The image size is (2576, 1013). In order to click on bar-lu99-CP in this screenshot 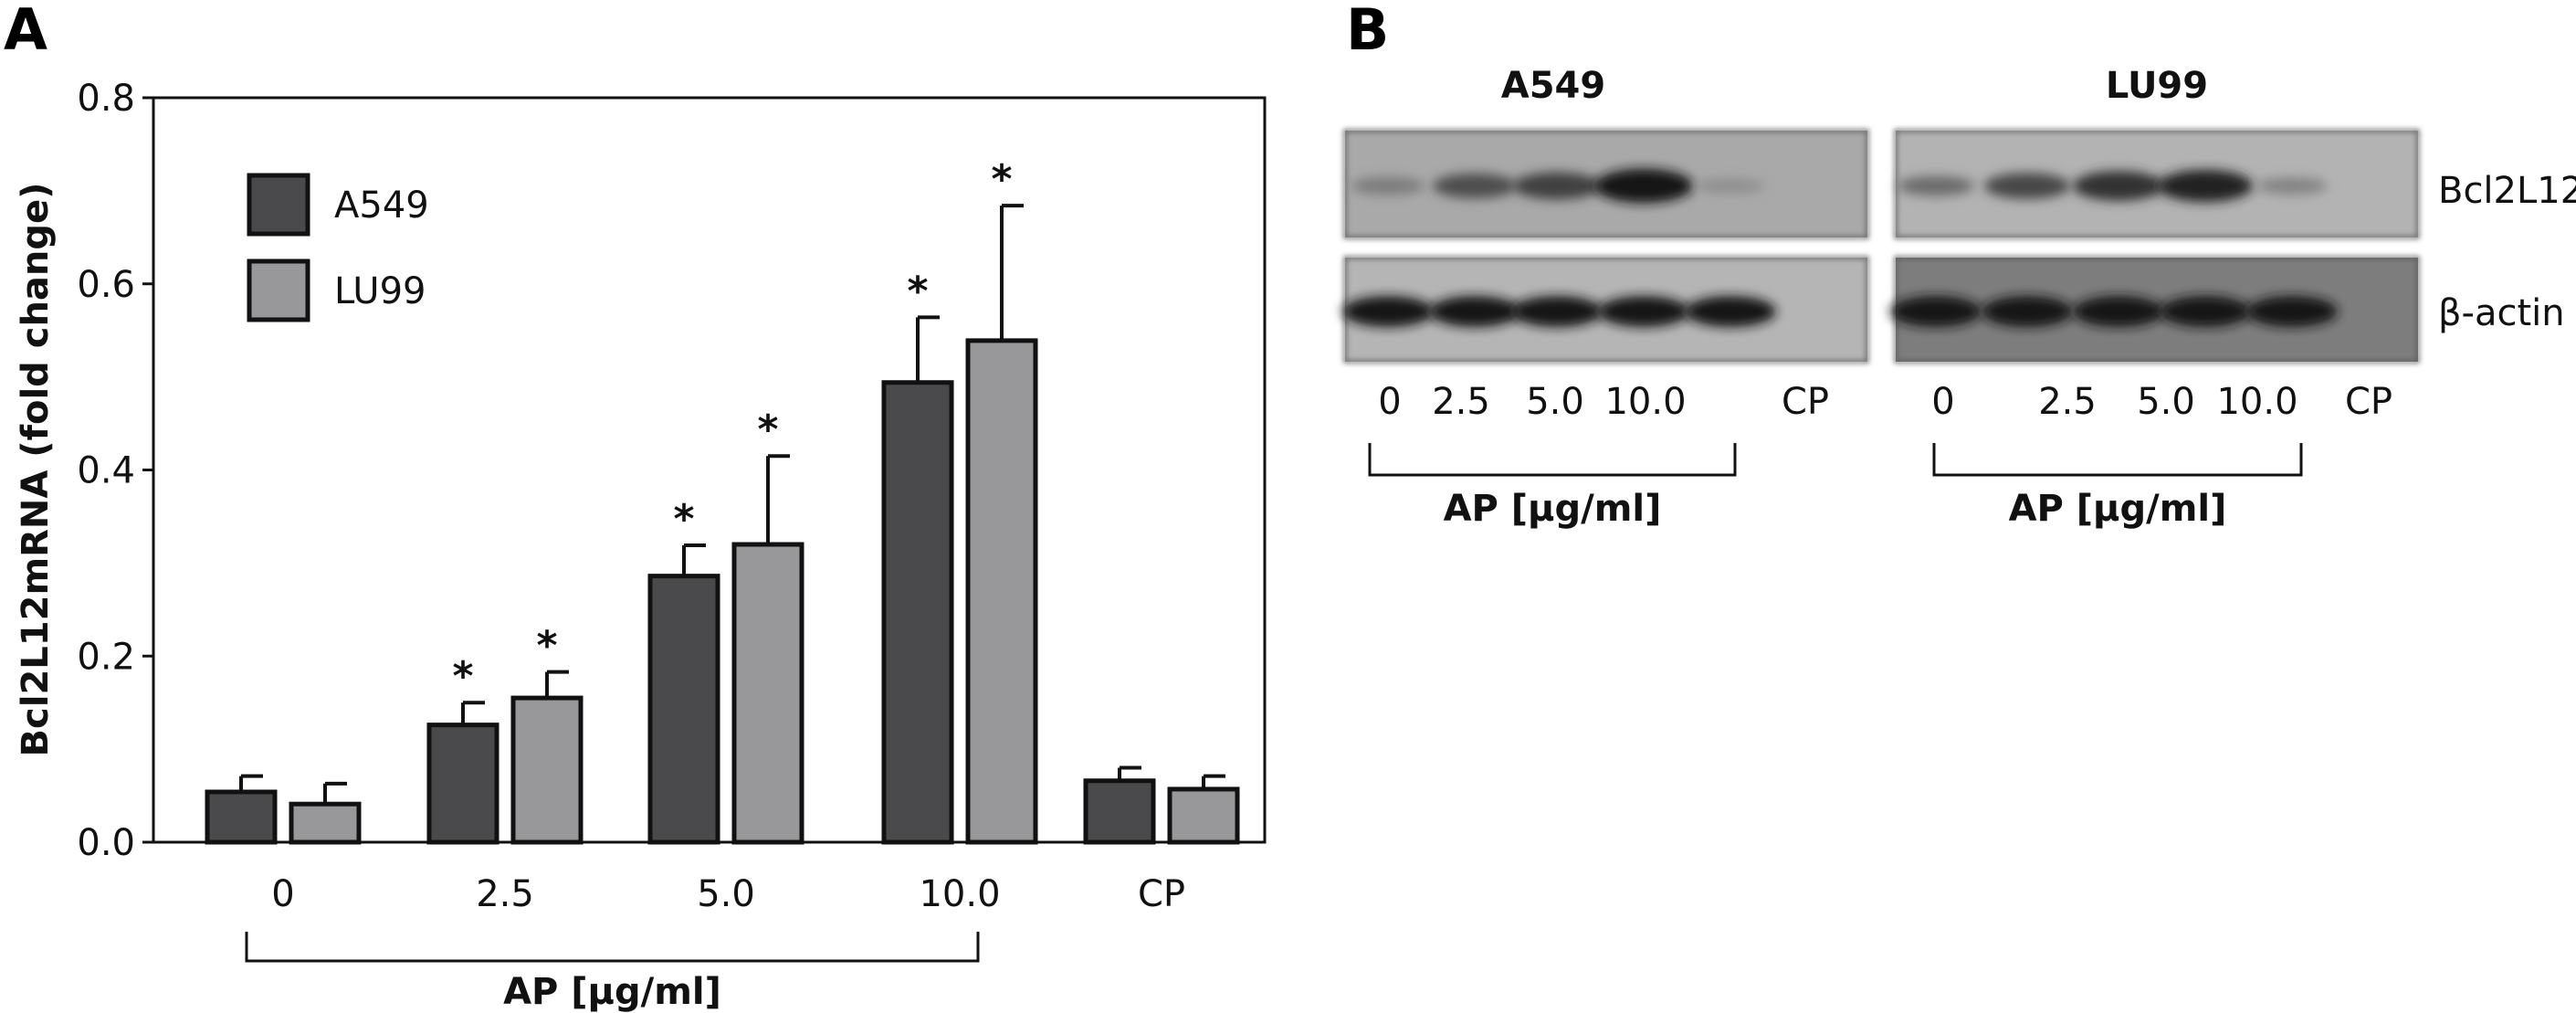, I will do `click(1203, 815)`.